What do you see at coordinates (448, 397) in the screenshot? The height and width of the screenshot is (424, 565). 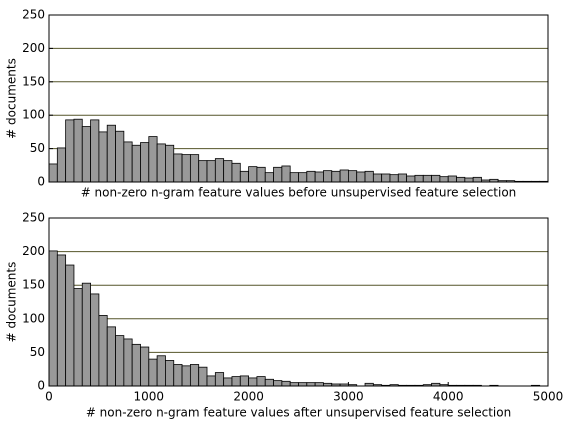 I see `x-tick-label: 4000` at bounding box center [448, 397].